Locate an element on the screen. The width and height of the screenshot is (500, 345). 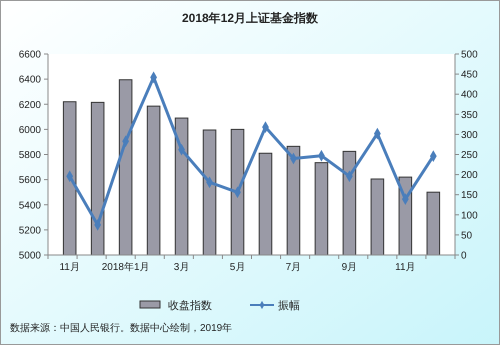
y2-tick-label: 150 is located at coordinates (469, 196).